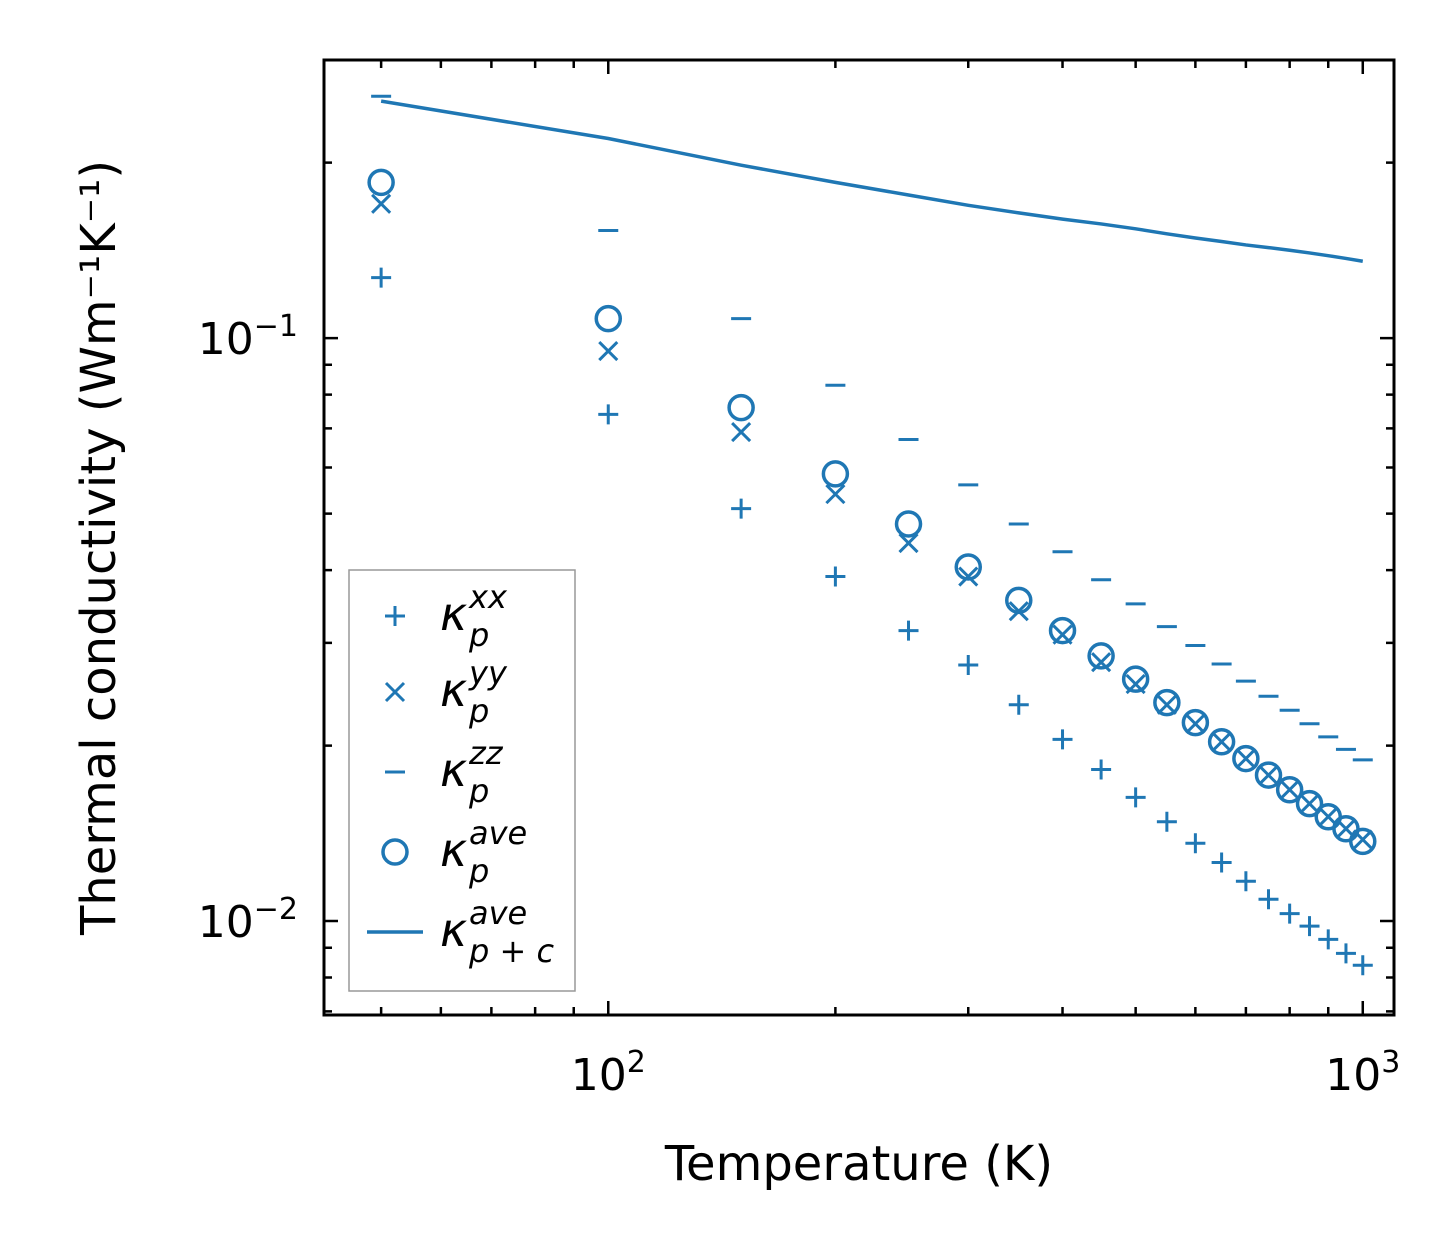 This screenshot has height=1254, width=1454. I want to click on legend-label-kxx: κxx p, so click(474, 616).